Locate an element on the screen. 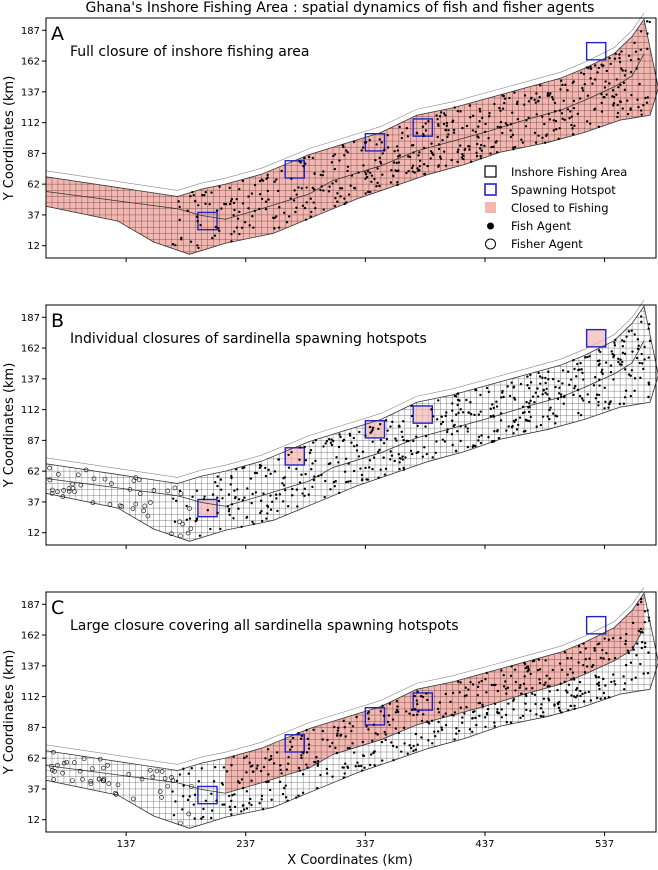 The height and width of the screenshot is (870, 658). fisher-agents is located at coordinates (120, 502).